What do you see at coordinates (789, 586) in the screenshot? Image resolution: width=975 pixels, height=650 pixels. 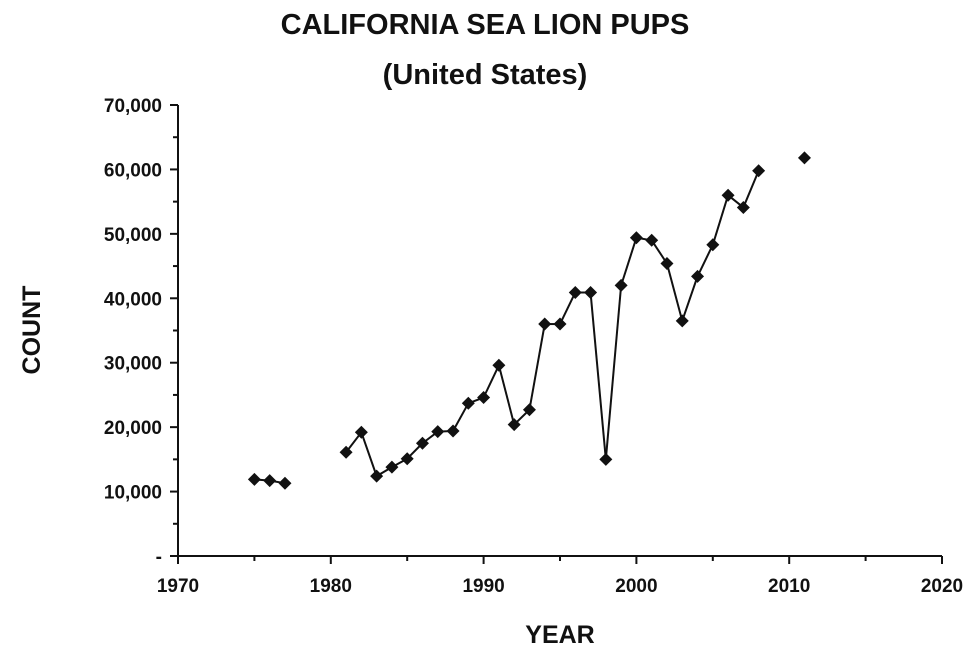 I see `x-tick-label: 2010` at bounding box center [789, 586].